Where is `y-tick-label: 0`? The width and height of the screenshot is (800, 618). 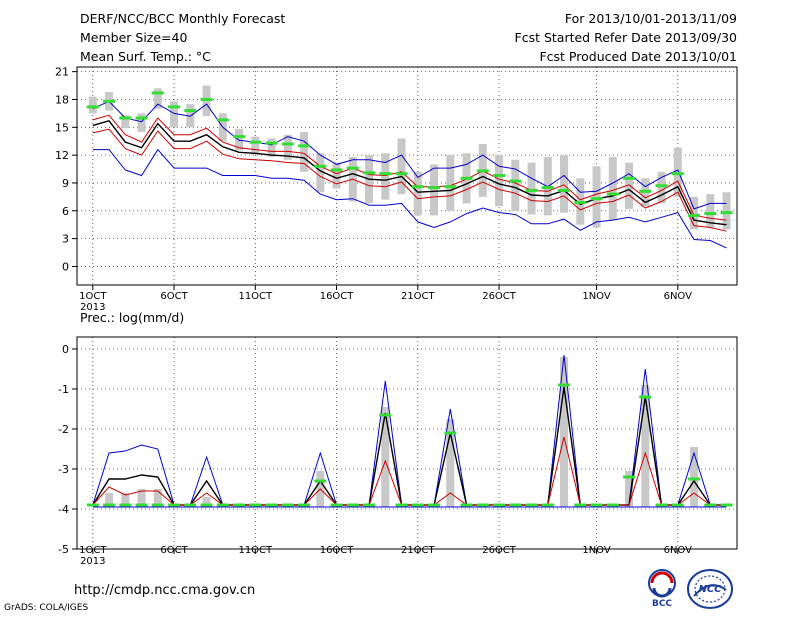
y-tick-label: 0 is located at coordinates (65, 349).